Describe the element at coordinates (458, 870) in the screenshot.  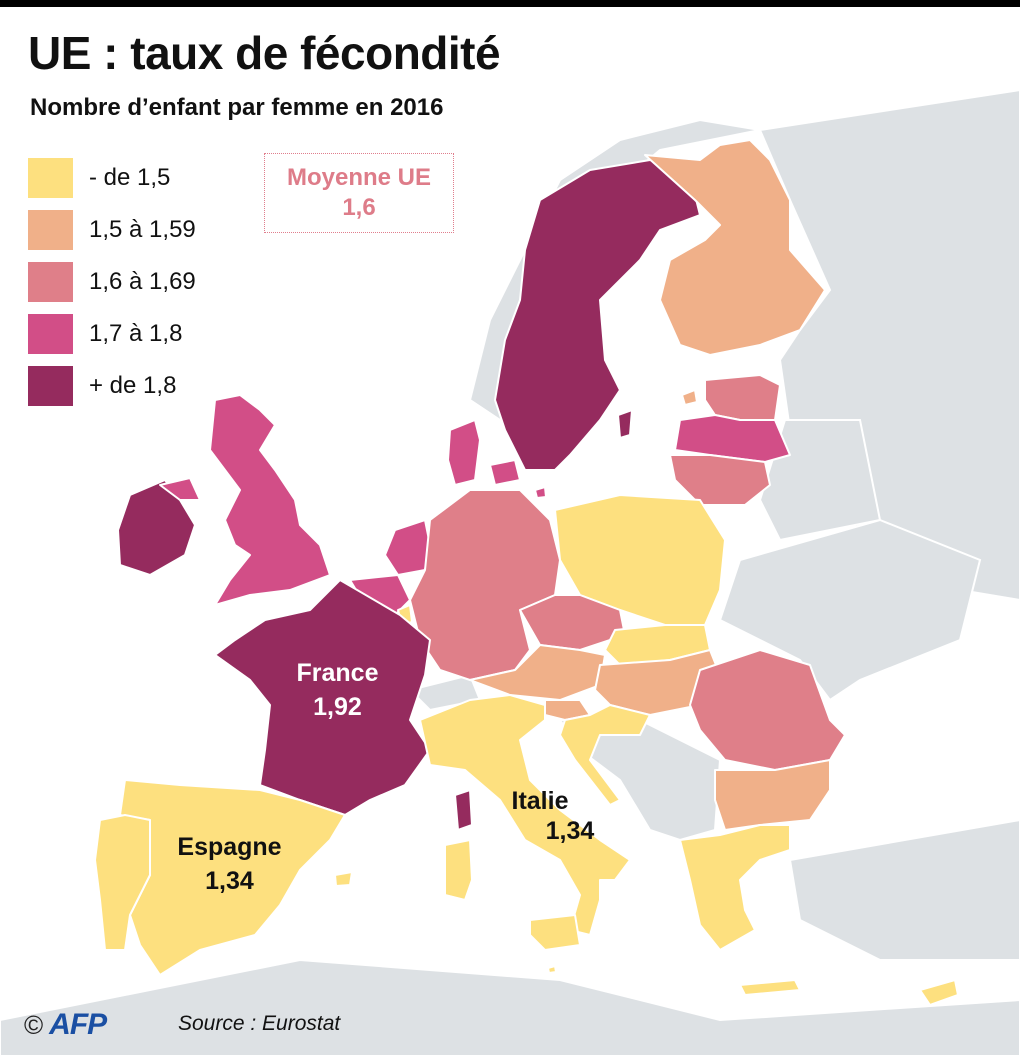
I see `country-sardinia` at that location.